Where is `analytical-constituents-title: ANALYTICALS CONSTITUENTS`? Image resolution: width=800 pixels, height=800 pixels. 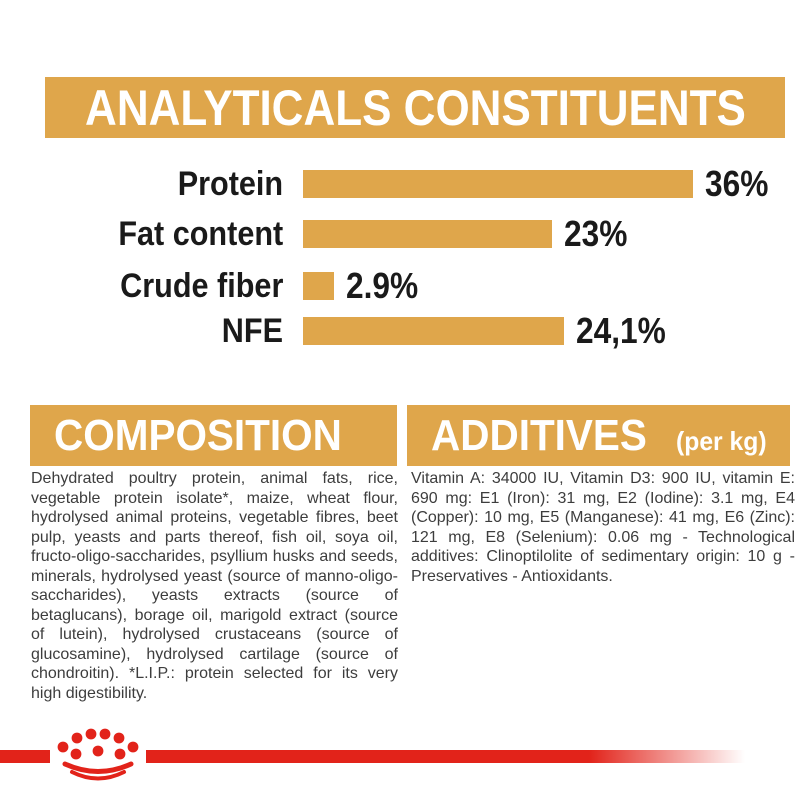
analytical-constituents-title: ANALYTICALS CONSTITUENTS is located at coordinates (415, 107).